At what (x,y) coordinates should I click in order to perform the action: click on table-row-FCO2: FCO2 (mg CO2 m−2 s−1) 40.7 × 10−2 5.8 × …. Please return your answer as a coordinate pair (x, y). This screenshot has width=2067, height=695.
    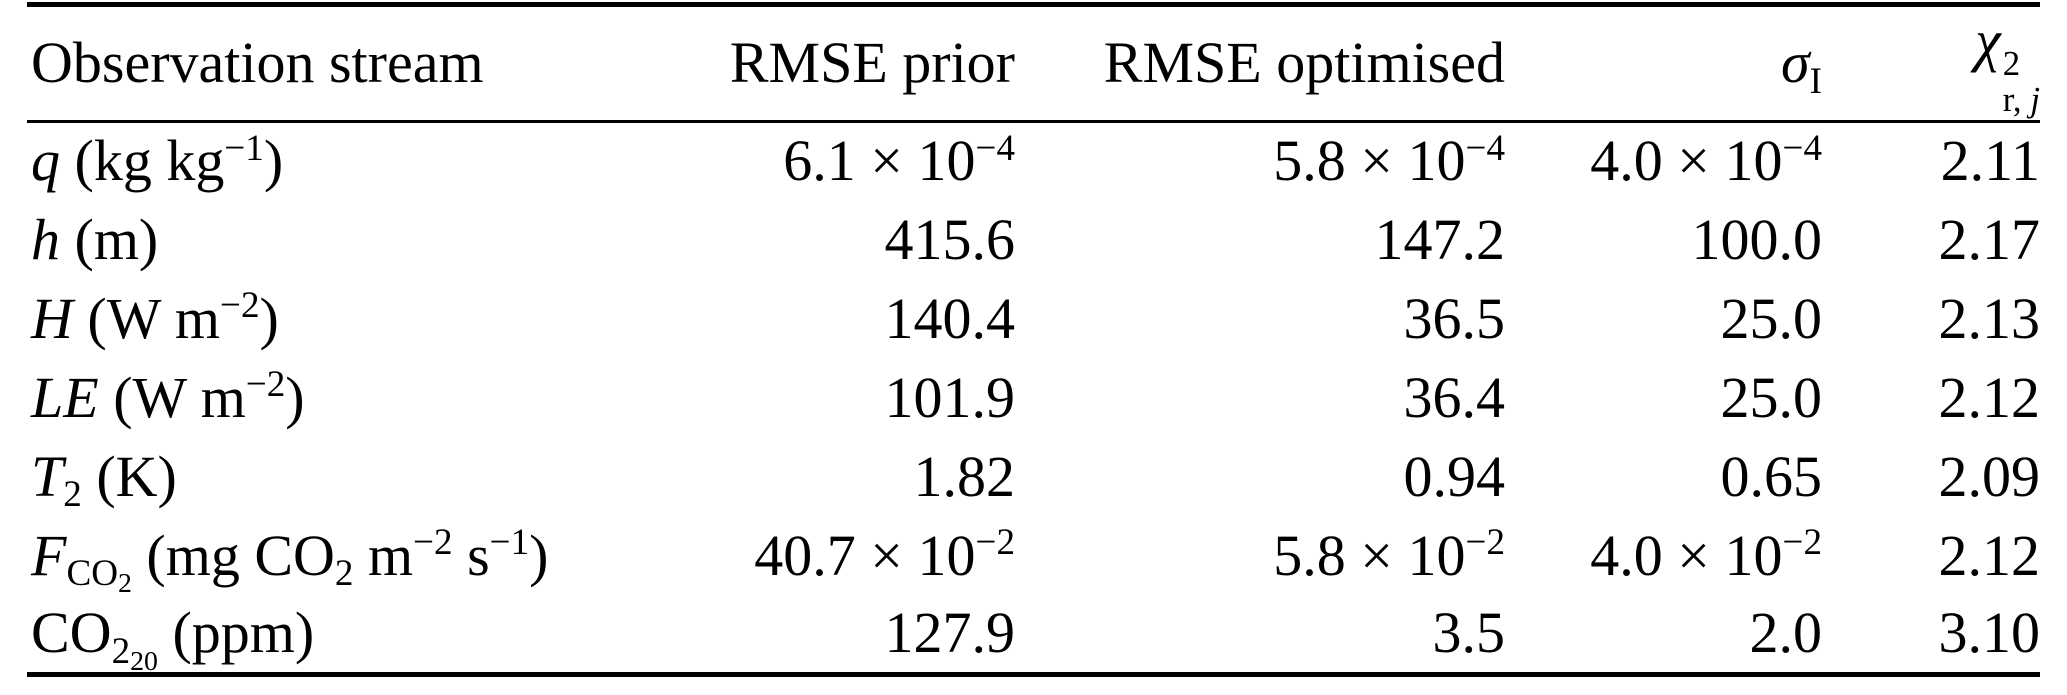
    Looking at the image, I should click on (1034, 558).